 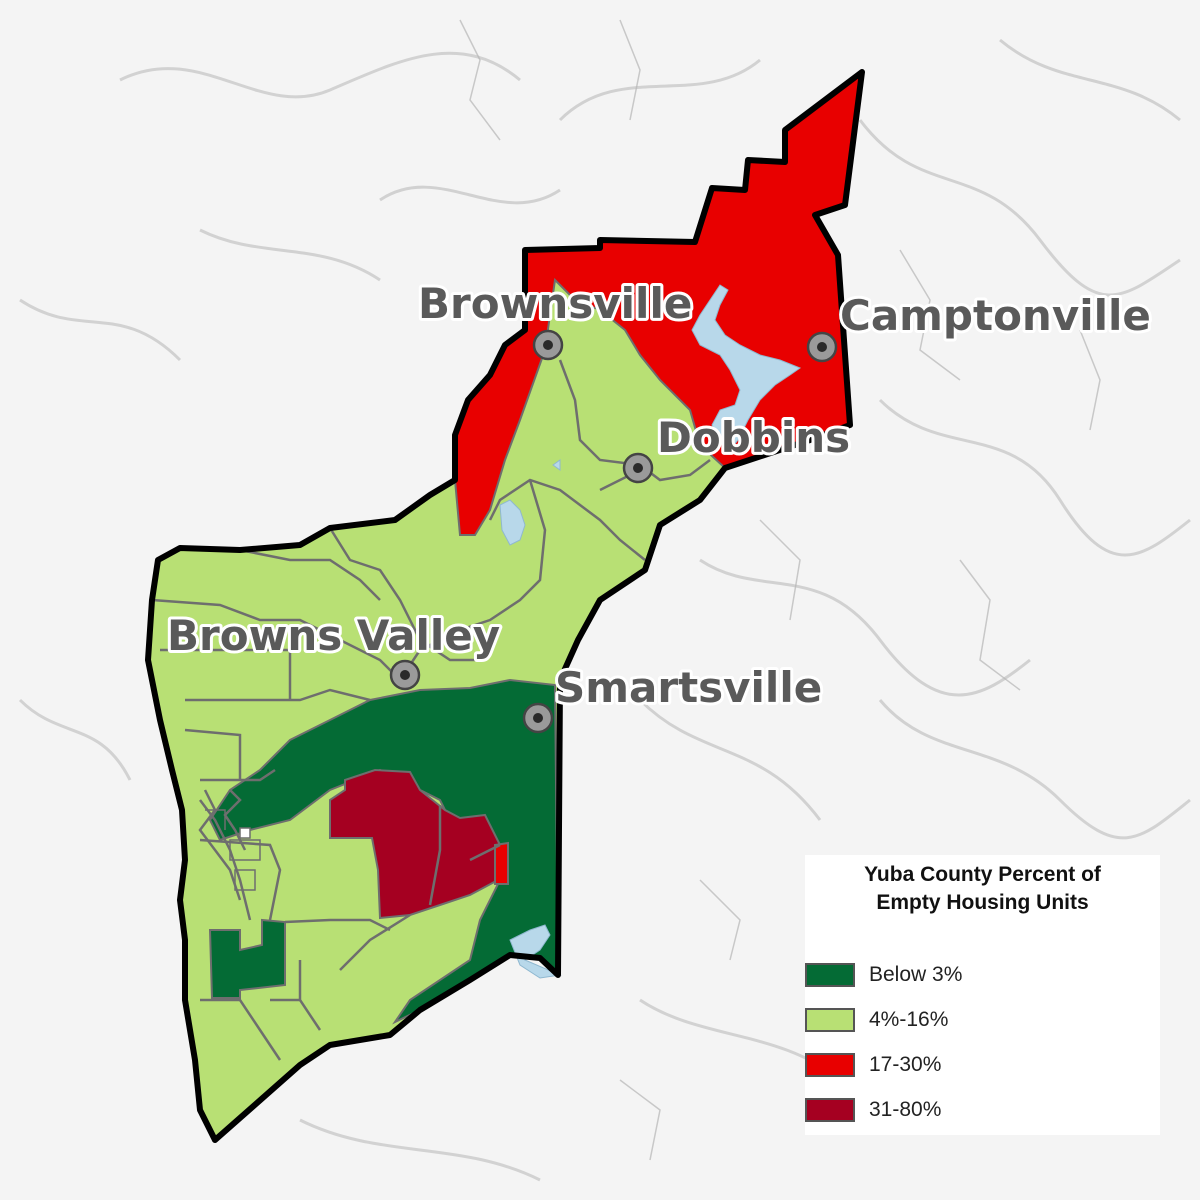 What do you see at coordinates (909, 1019) in the screenshot?
I see `legend-label: 4%-16%` at bounding box center [909, 1019].